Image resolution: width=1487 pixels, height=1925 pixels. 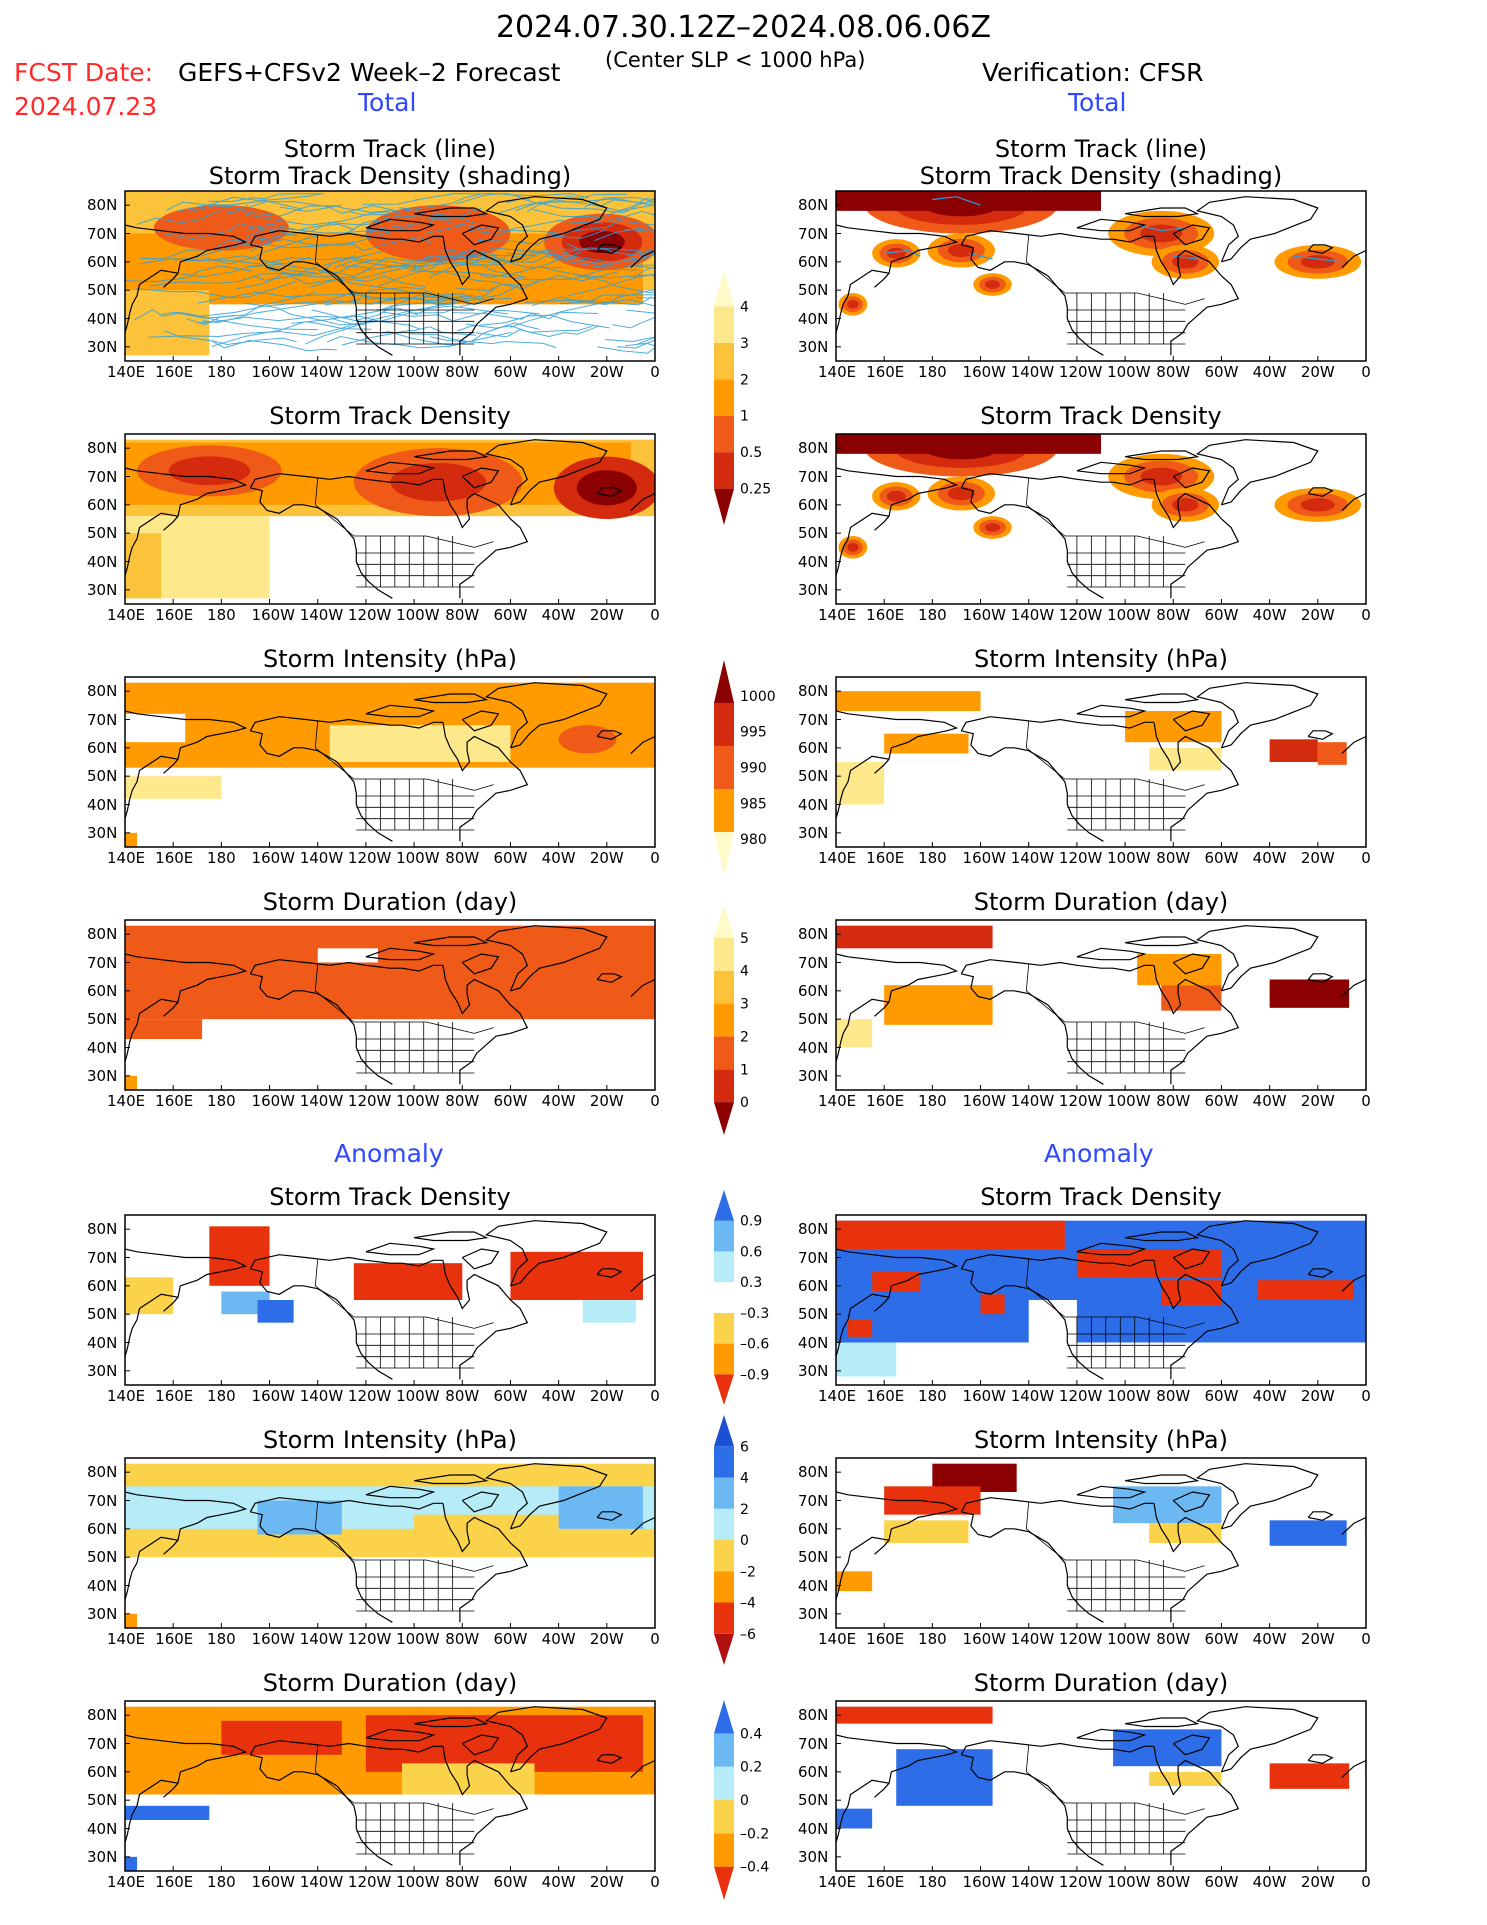 I want to click on colorbar-label: –6, so click(x=748, y=1635).